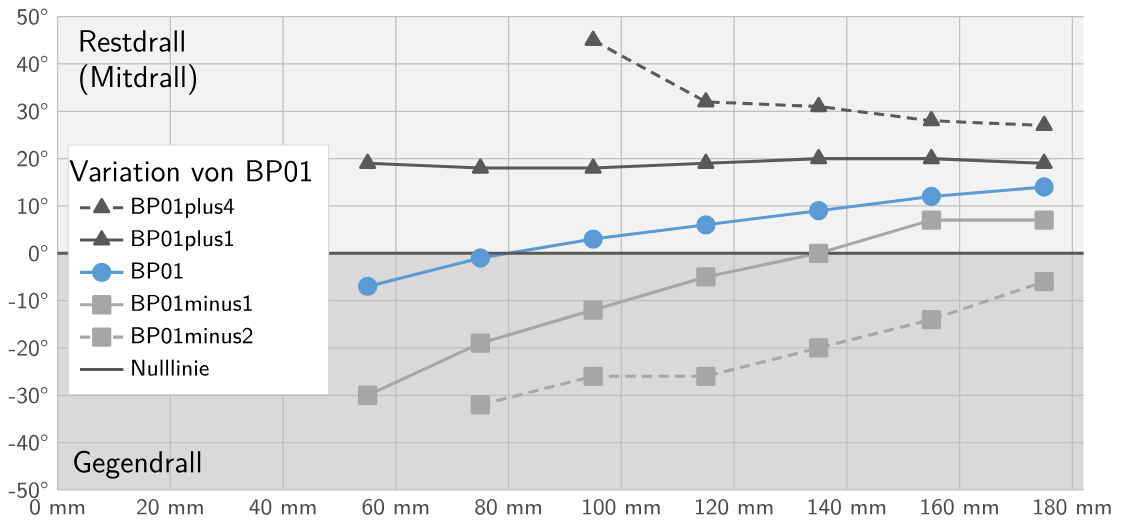 This screenshot has height=523, width=1121. Describe the element at coordinates (28, 300) in the screenshot. I see `y-tick-label: -10°` at that location.